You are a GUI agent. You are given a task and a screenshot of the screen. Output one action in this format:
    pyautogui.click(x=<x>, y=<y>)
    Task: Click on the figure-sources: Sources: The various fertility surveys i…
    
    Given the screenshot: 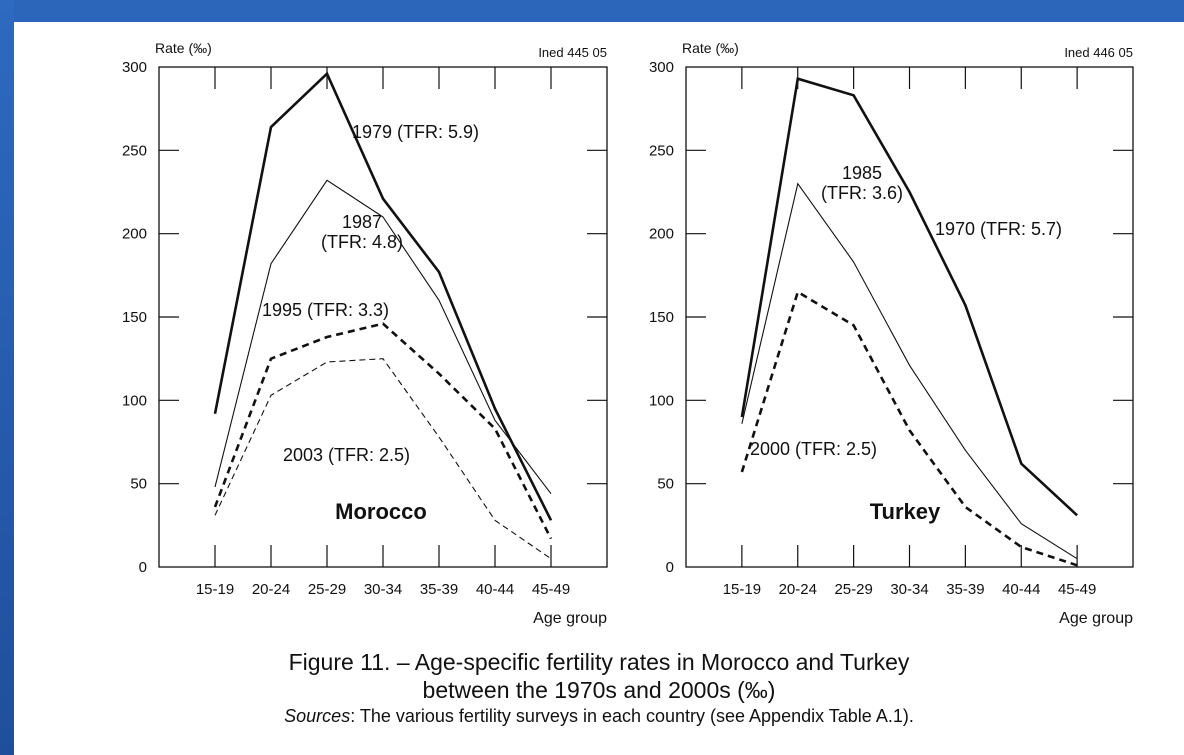 What is the action you would take?
    pyautogui.click(x=599, y=716)
    